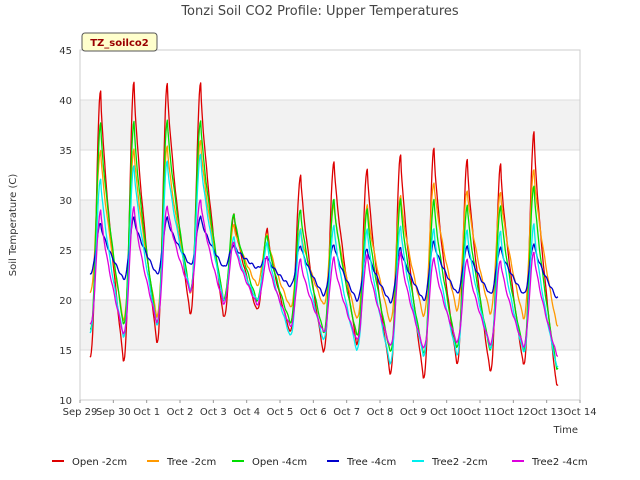  I want to click on x-tick-label: Oct 4, so click(246, 412).